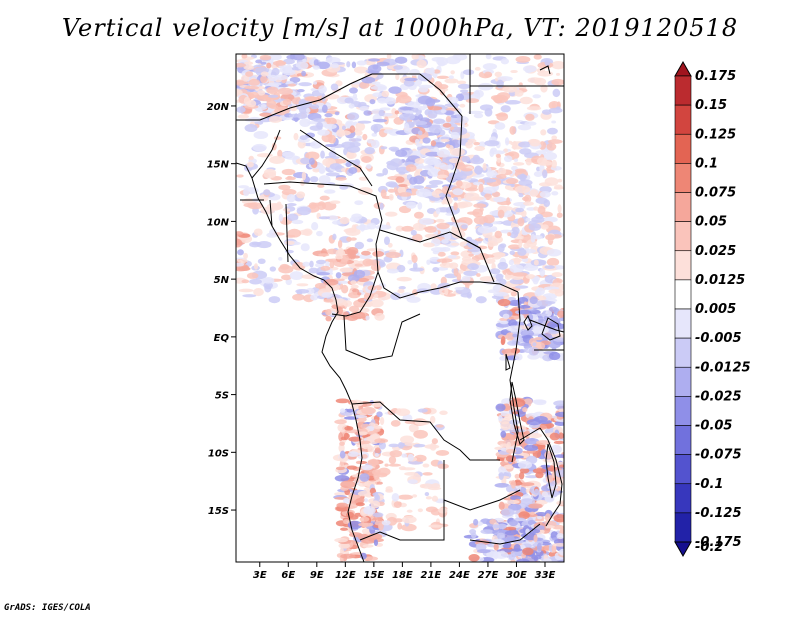  Describe the element at coordinates (488, 575) in the screenshot. I see `lon-tick-label: 27E` at that location.